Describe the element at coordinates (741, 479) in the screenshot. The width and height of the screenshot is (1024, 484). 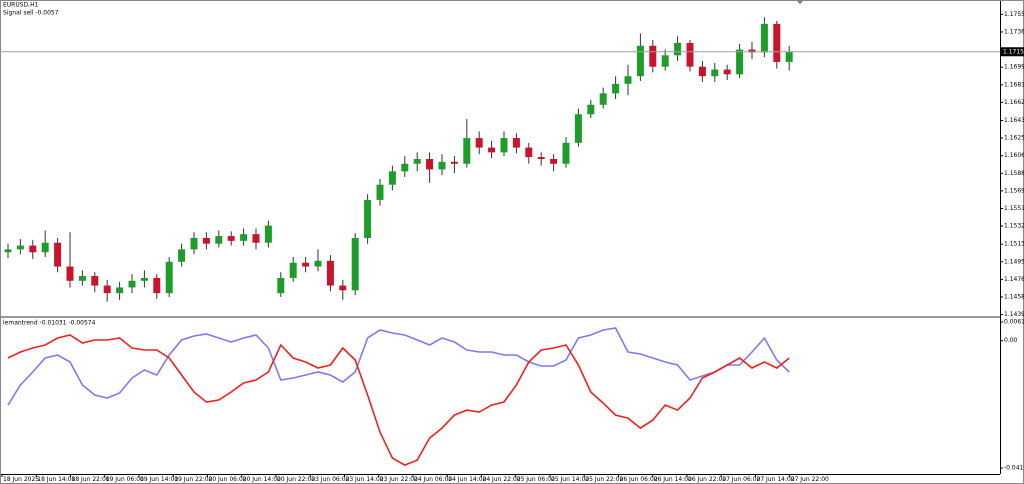
I see `x-tick-label: 27 Jun 06:00` at that location.